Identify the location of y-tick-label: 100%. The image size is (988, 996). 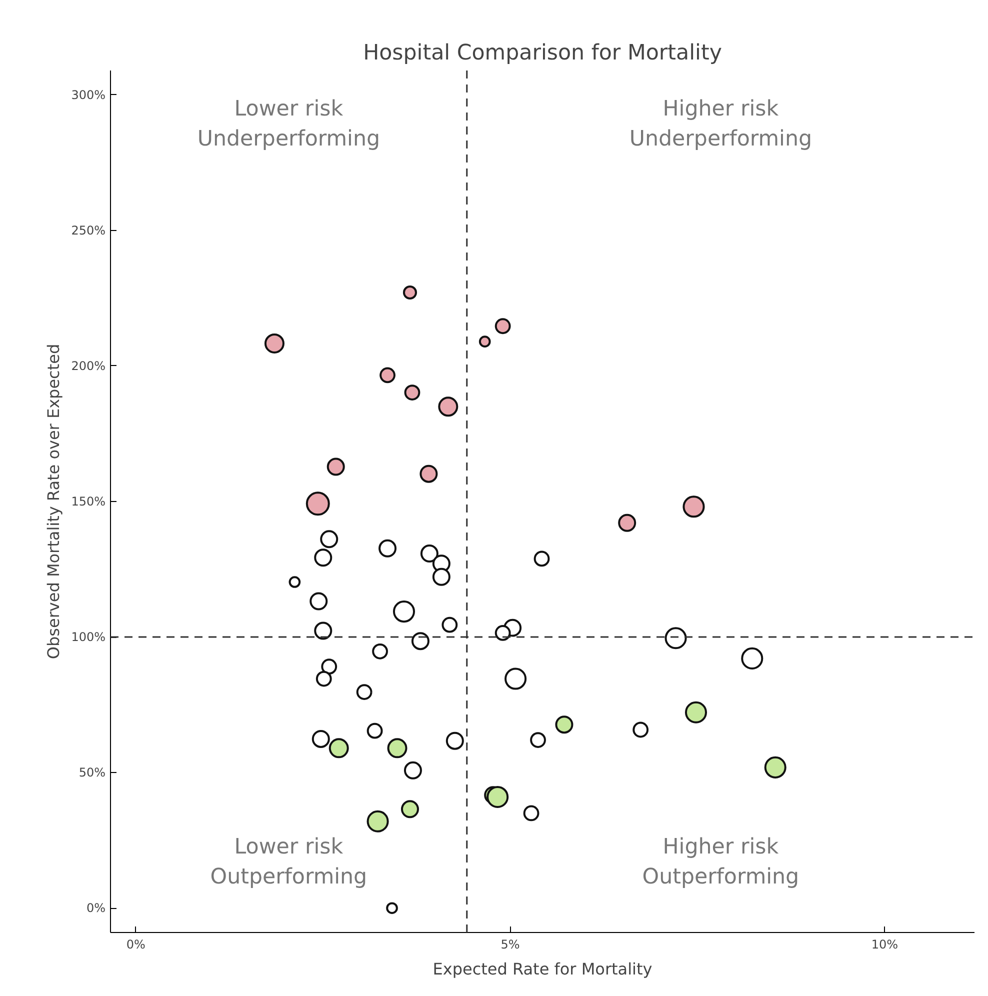
(88, 637).